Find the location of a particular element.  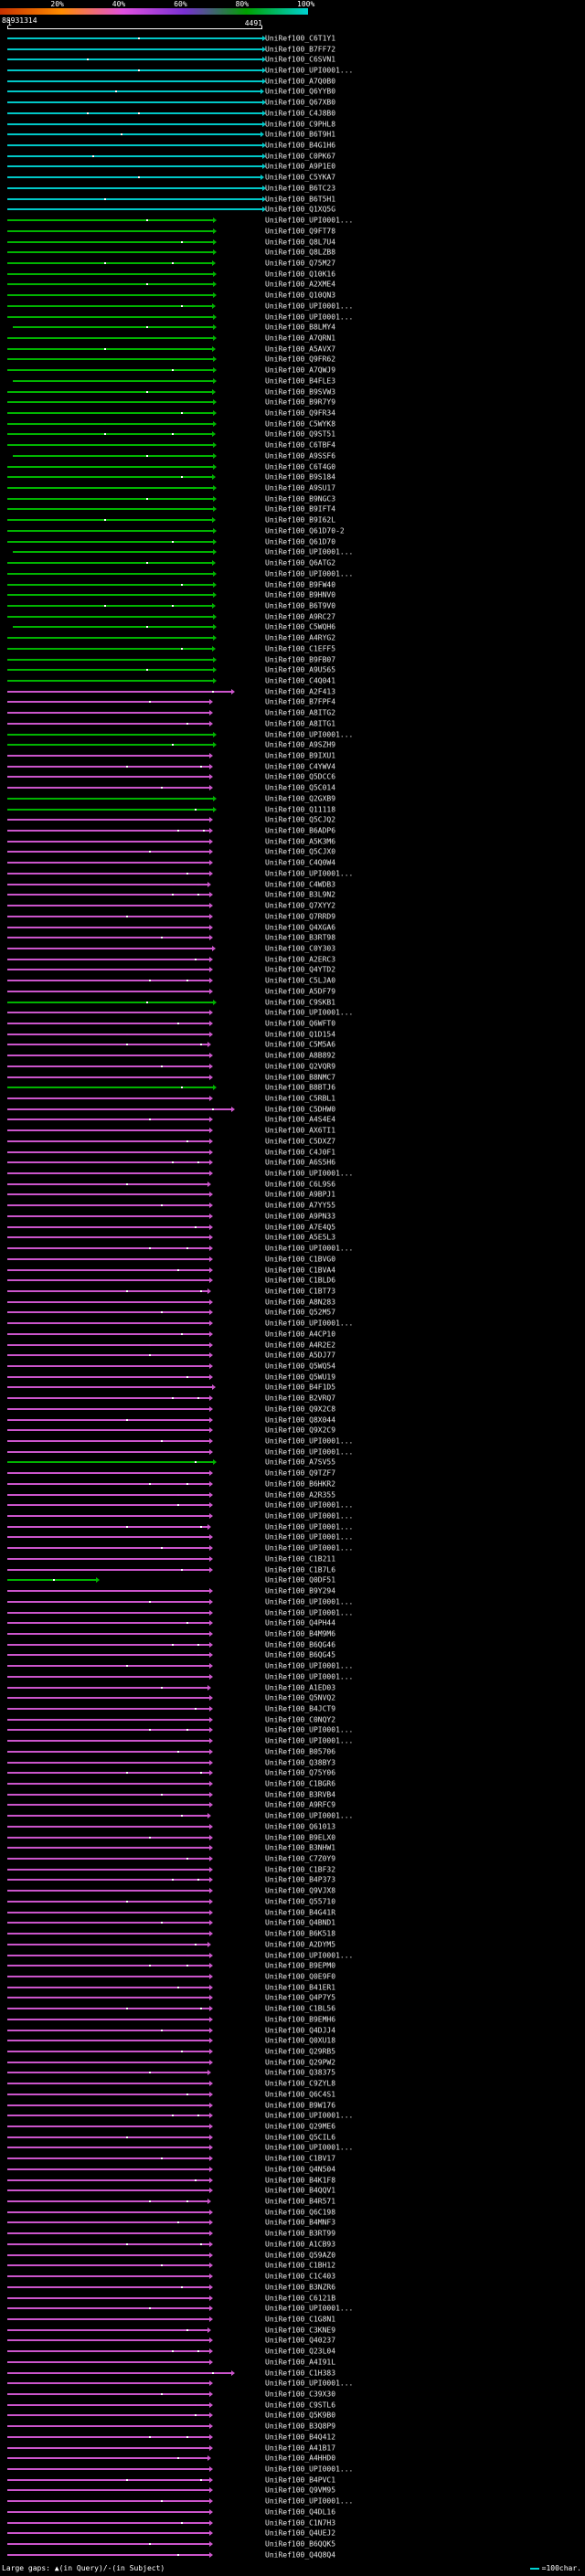

hit-row: UniRef100_B3NHW1 is located at coordinates (293, 1847).